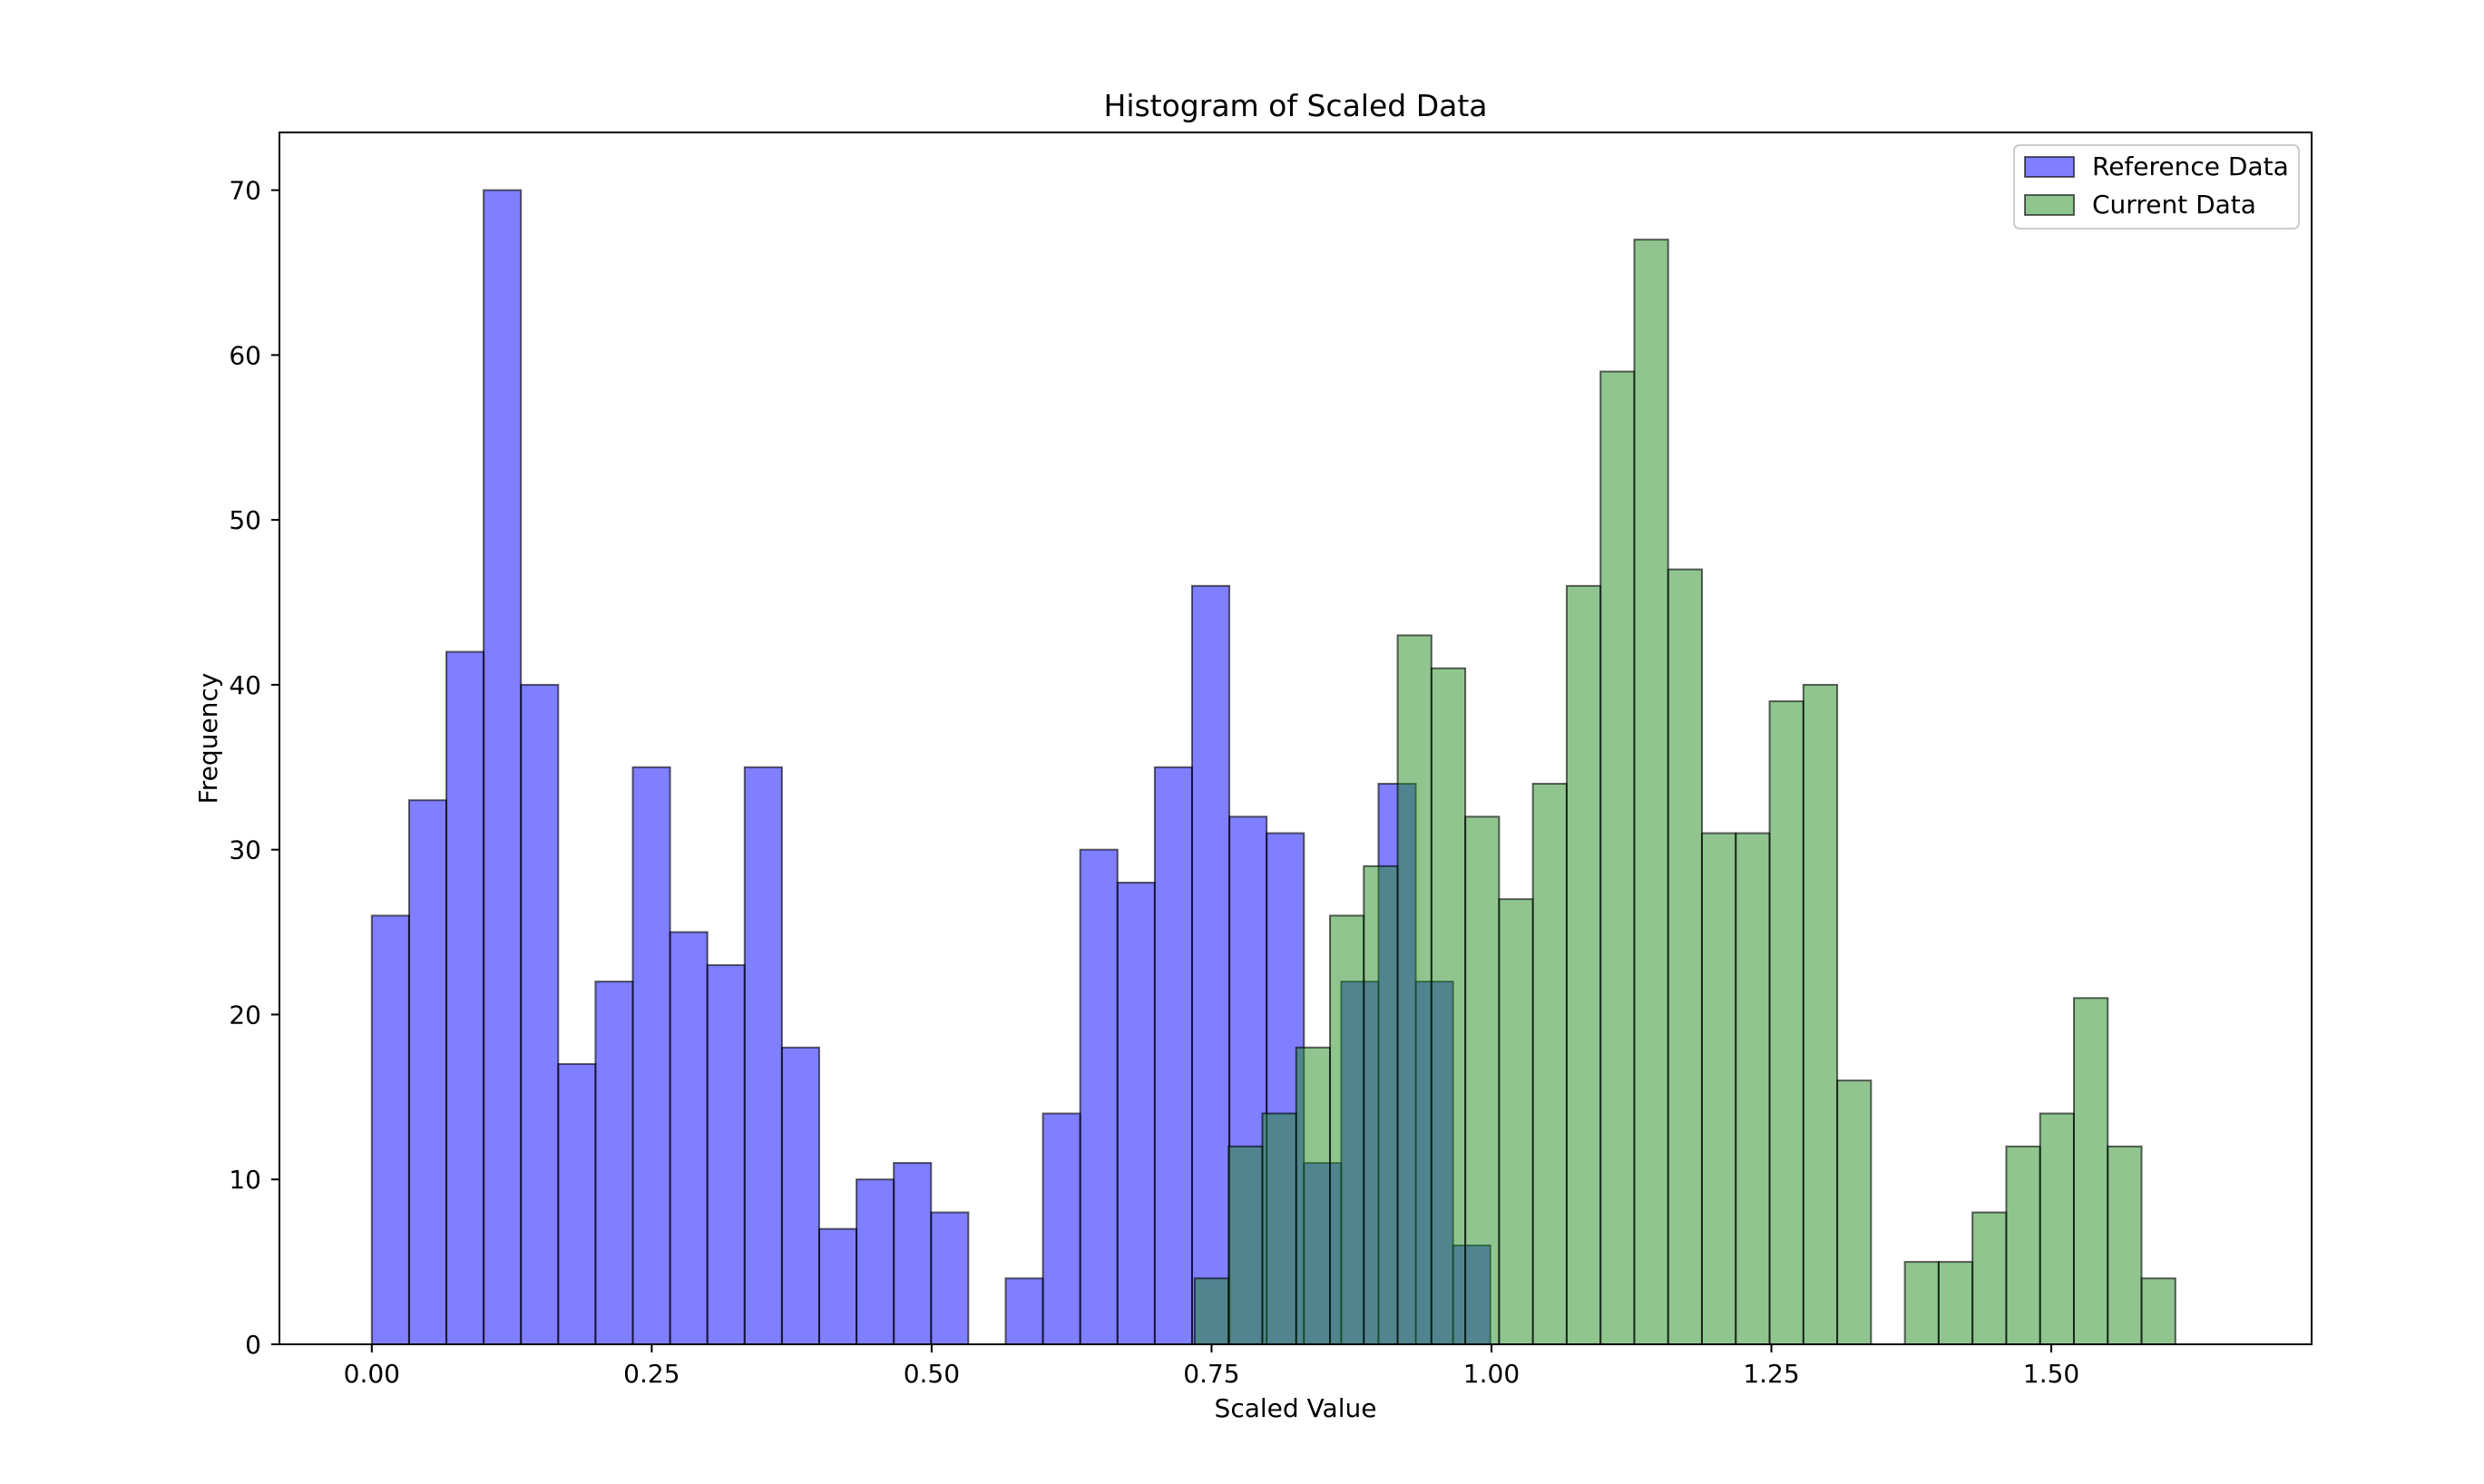 The width and height of the screenshot is (2484, 1484). Describe the element at coordinates (1296, 105) in the screenshot. I see `chart-title: Histogram of Scaled Data` at that location.